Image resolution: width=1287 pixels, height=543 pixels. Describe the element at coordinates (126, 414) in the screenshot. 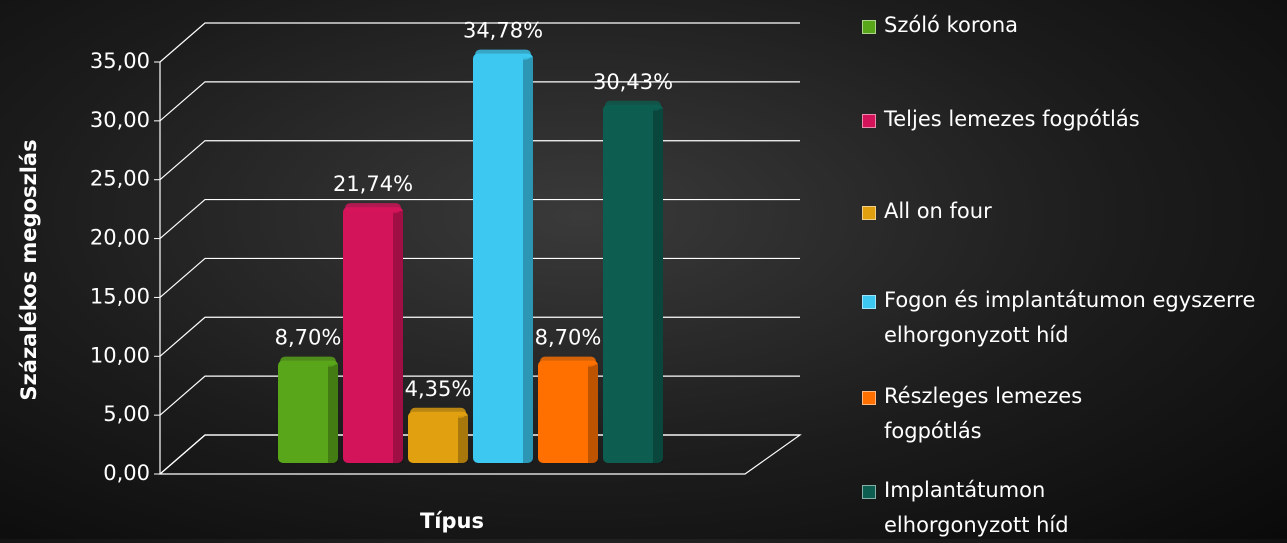

I see `y-tick-label: 5,00` at that location.